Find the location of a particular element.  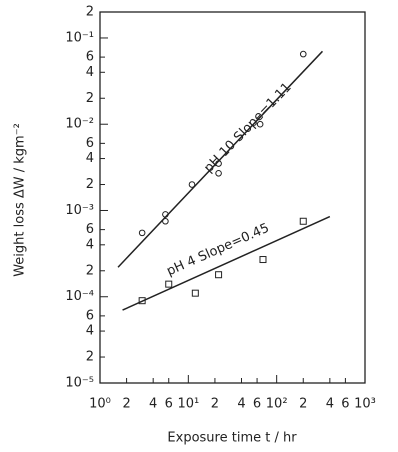

y-axis-title: Weight loss ΔW / kgm⁻² is located at coordinates (20, 200).